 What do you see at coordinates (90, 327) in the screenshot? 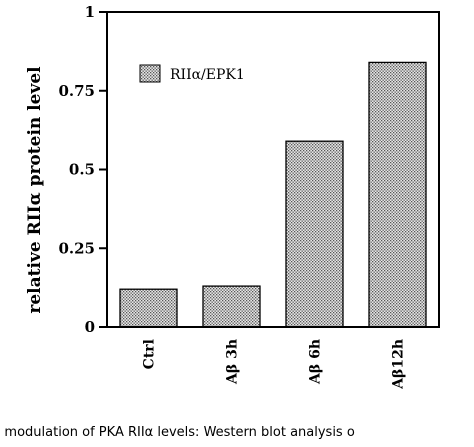
I see `y-tick-label: 0` at bounding box center [90, 327].